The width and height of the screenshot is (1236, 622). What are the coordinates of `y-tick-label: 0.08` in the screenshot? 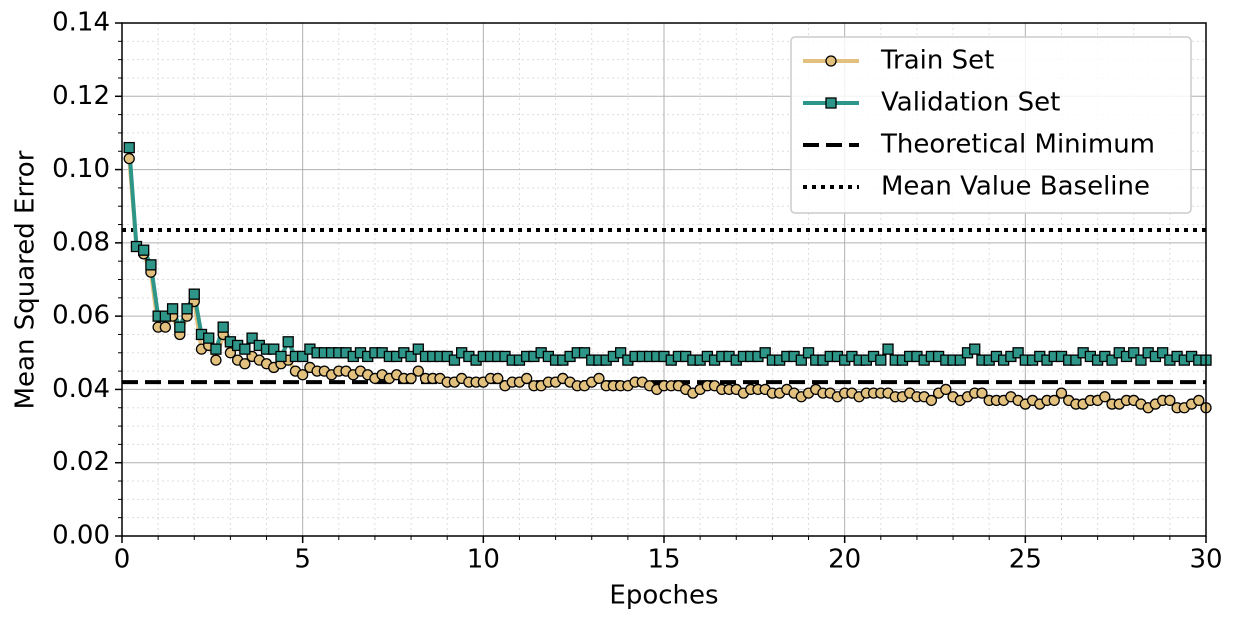 It's located at (81, 242).